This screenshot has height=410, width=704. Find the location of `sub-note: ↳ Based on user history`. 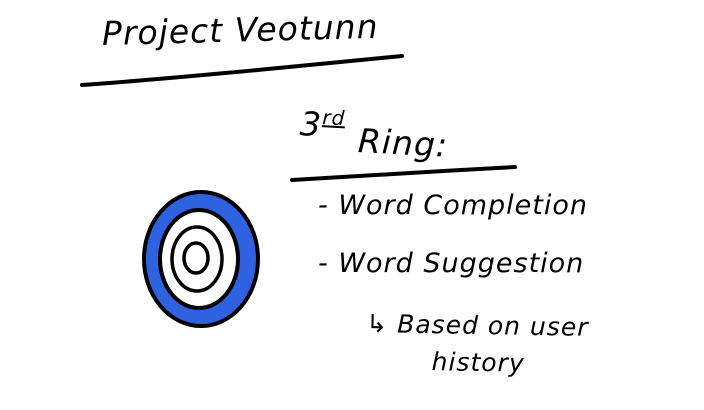

sub-note: ↳ Based on user history is located at coordinates (477, 344).